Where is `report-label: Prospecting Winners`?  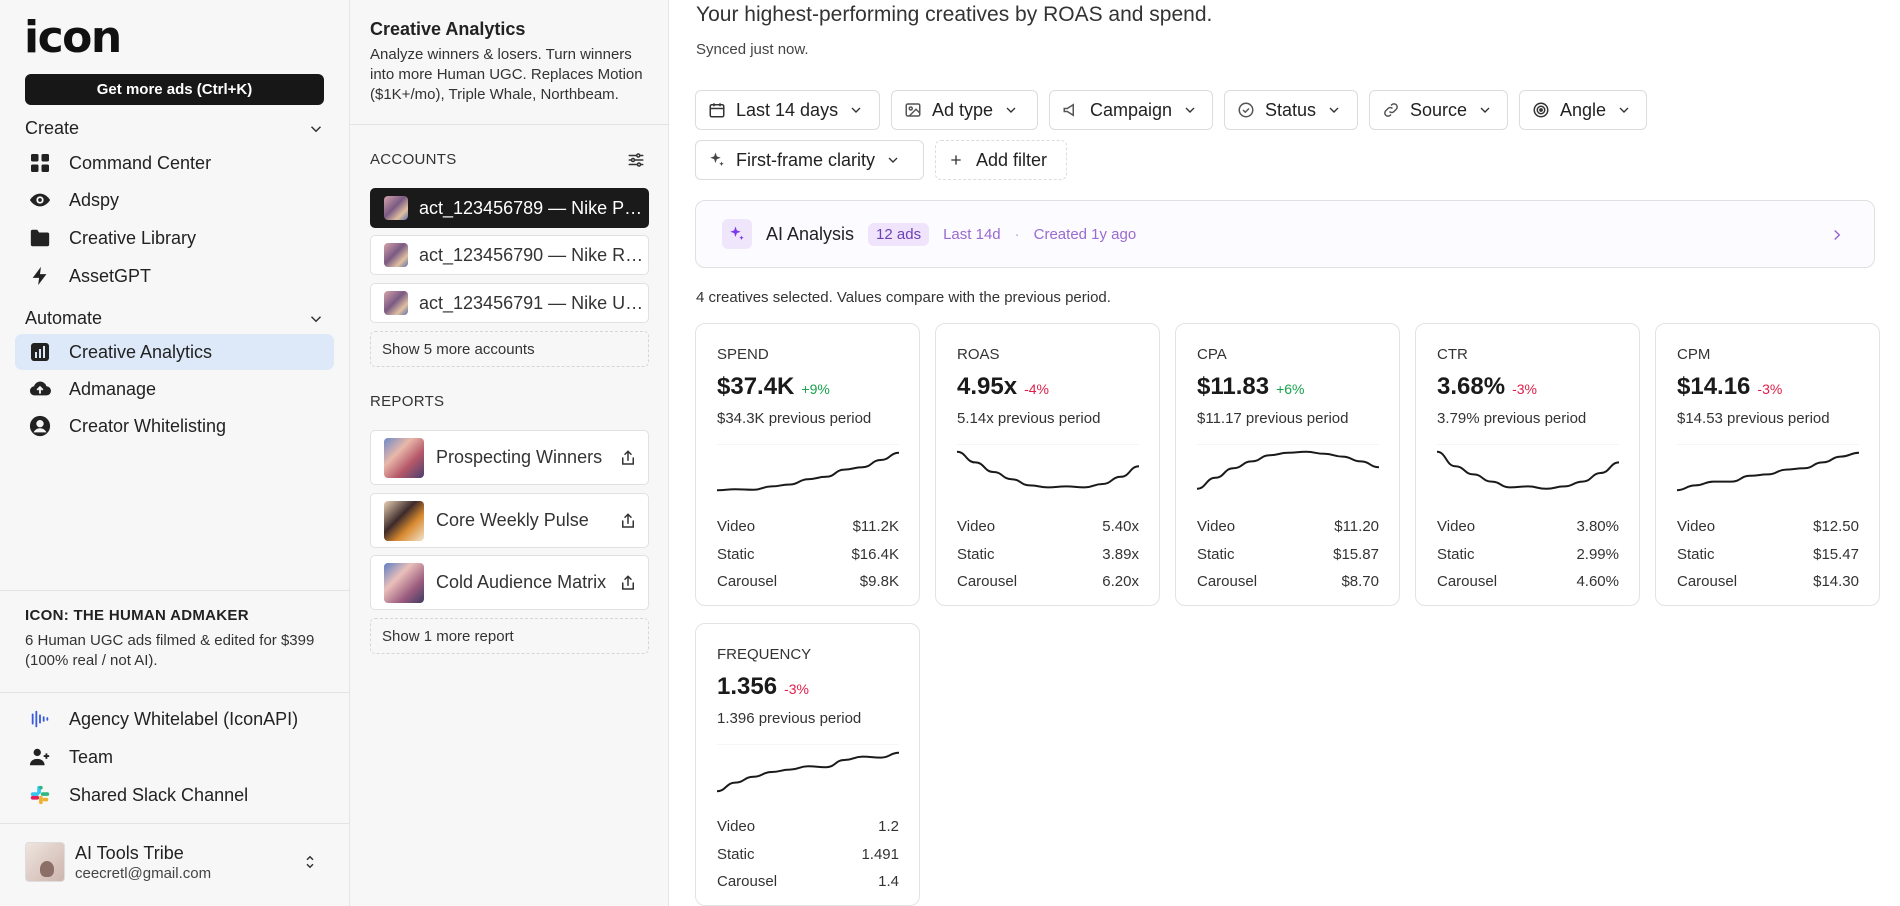
report-label: Prospecting Winners is located at coordinates (519, 457).